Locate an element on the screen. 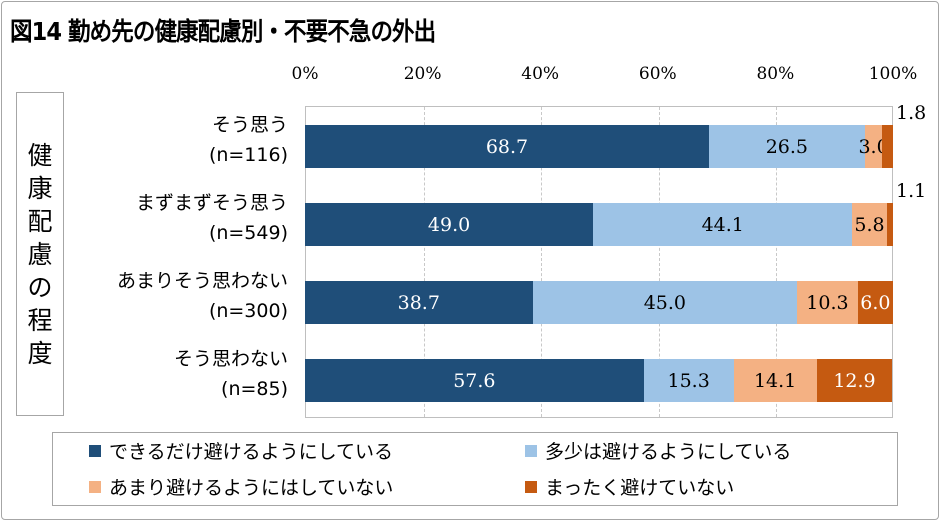  bar-segment: 38.7 is located at coordinates (419, 302).